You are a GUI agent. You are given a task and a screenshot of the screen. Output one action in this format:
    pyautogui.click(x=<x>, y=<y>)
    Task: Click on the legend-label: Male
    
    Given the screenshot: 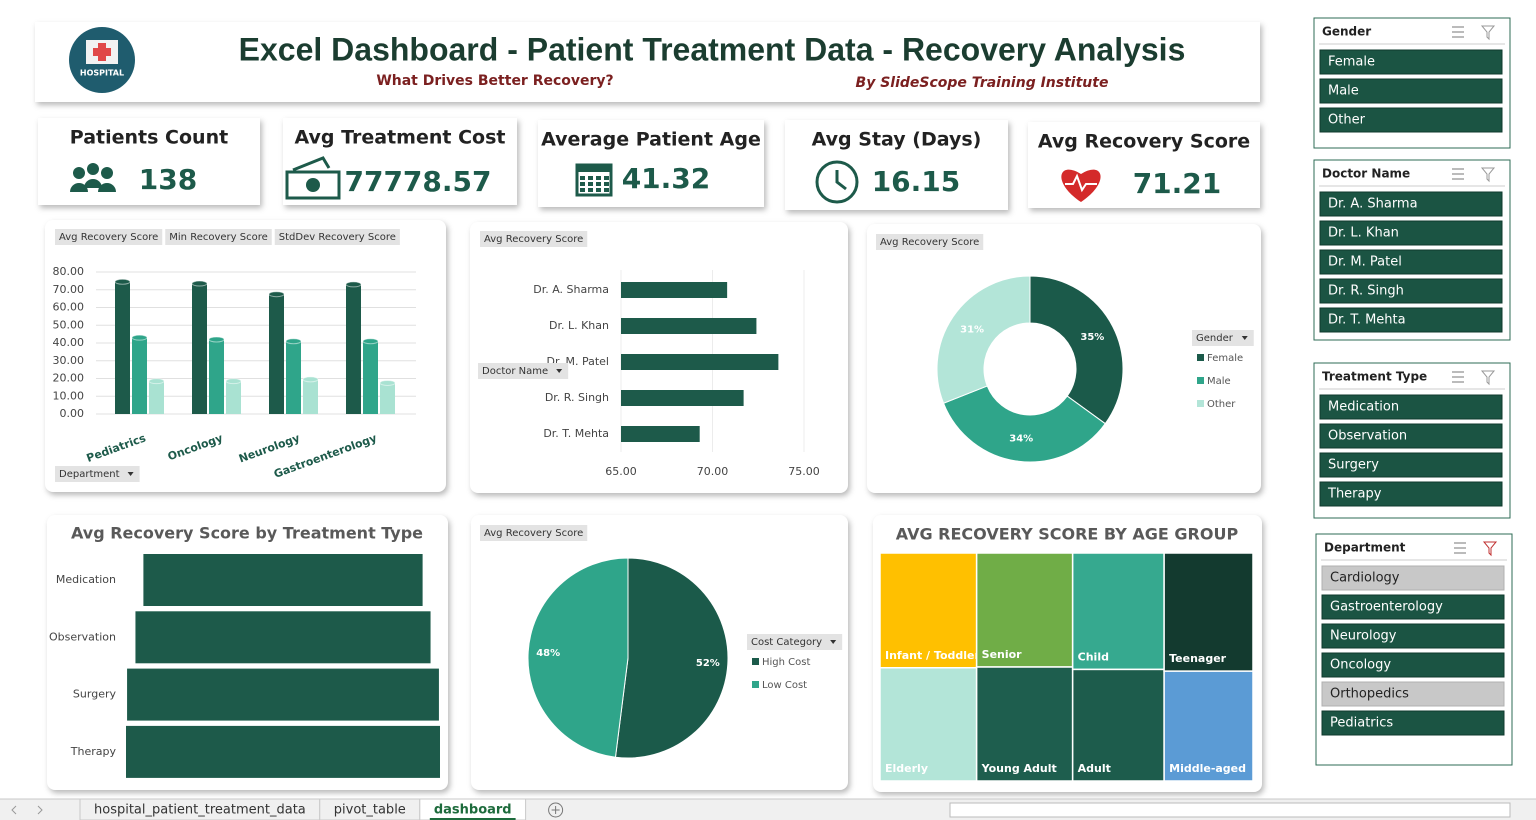 What is the action you would take?
    pyautogui.click(x=1219, y=381)
    